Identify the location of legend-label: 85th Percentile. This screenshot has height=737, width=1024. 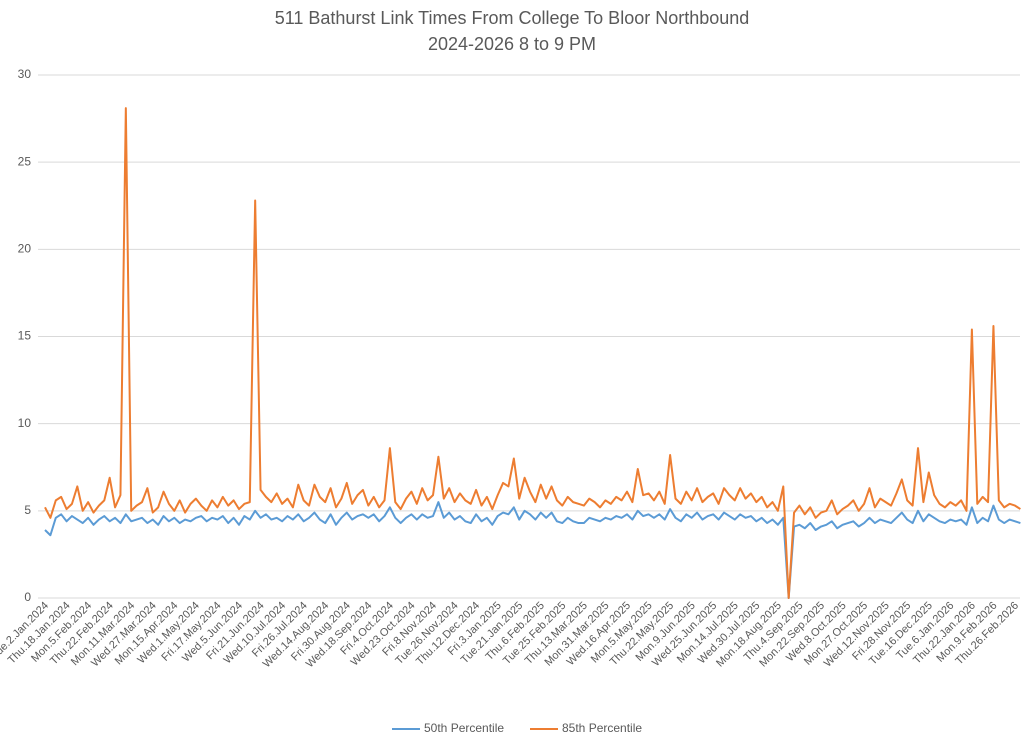
(602, 728).